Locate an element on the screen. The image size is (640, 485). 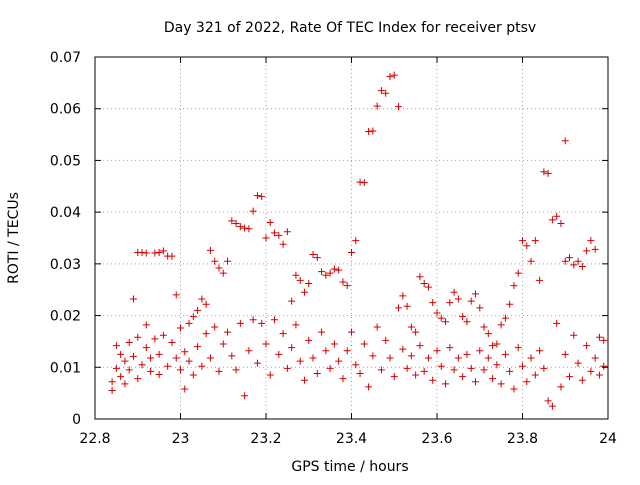
x-tick-label: 24 is located at coordinates (608, 439).